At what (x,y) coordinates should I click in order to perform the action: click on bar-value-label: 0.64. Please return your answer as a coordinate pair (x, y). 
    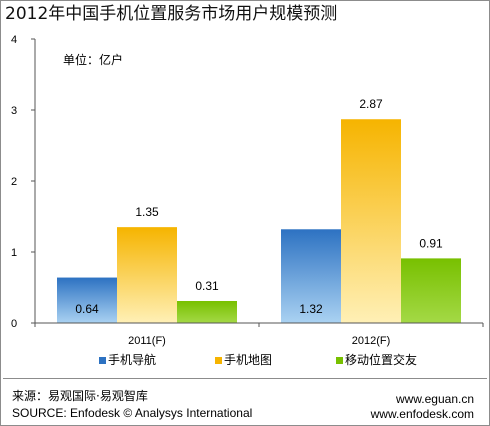
    Looking at the image, I should click on (87, 309).